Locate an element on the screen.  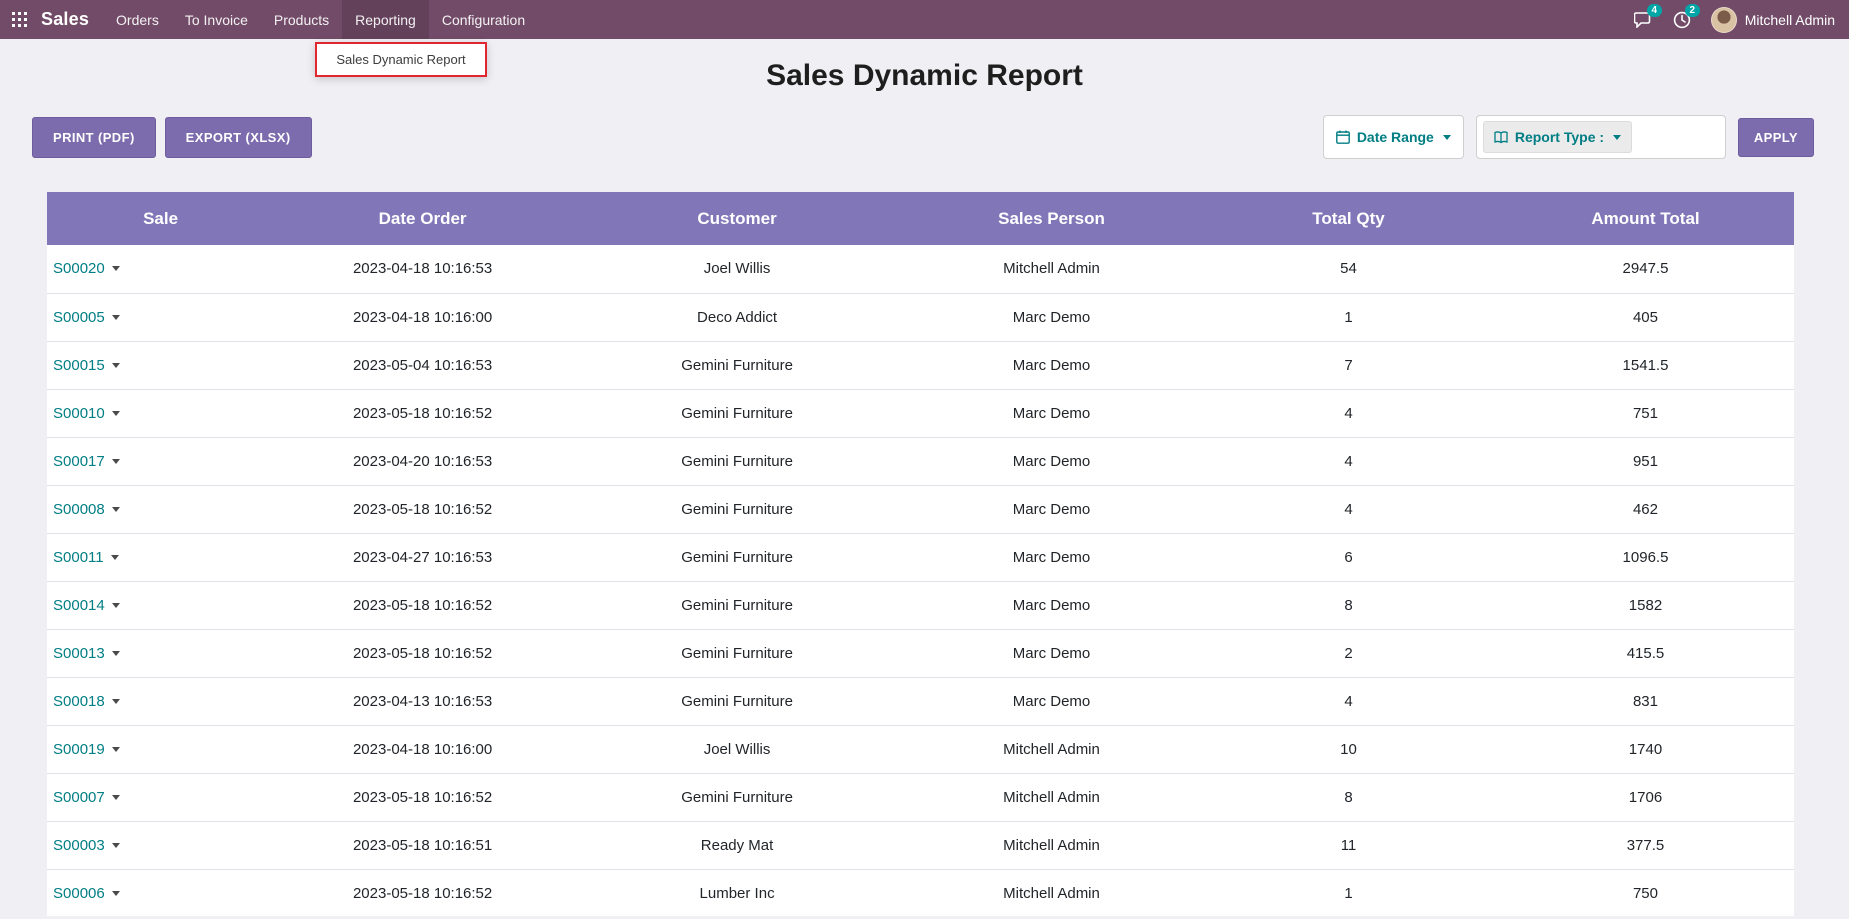
menu-item-reporting: Reporting is located at coordinates (385, 19).